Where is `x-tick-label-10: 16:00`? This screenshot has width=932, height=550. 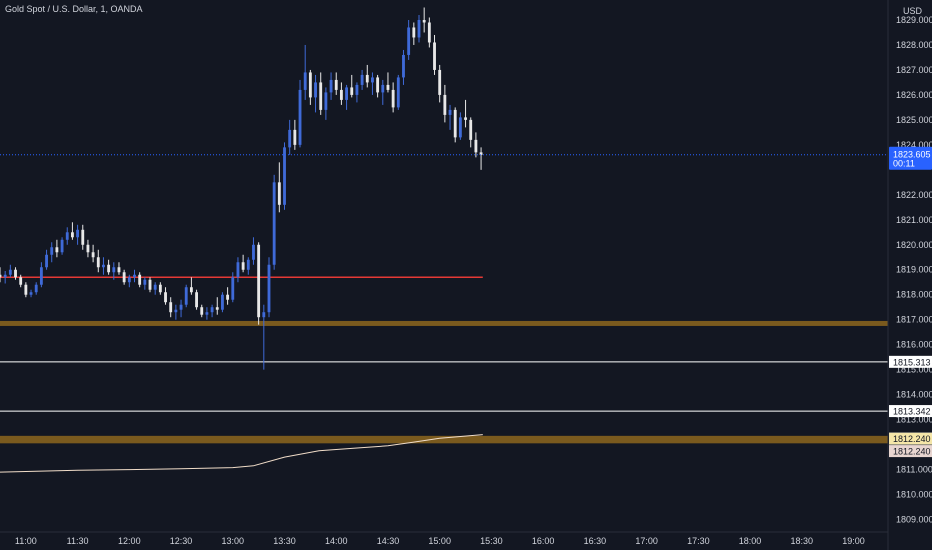
x-tick-label-10: 16:00 is located at coordinates (543, 541).